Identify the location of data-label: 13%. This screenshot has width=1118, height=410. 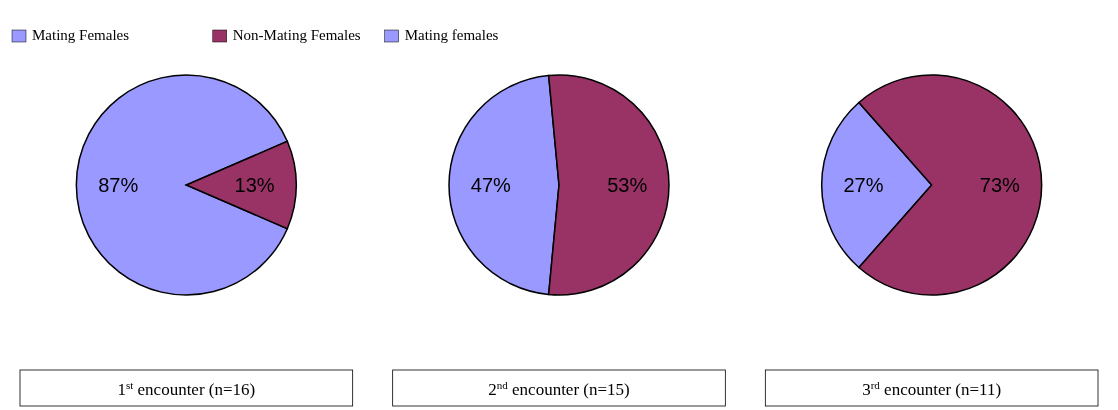
(254, 185).